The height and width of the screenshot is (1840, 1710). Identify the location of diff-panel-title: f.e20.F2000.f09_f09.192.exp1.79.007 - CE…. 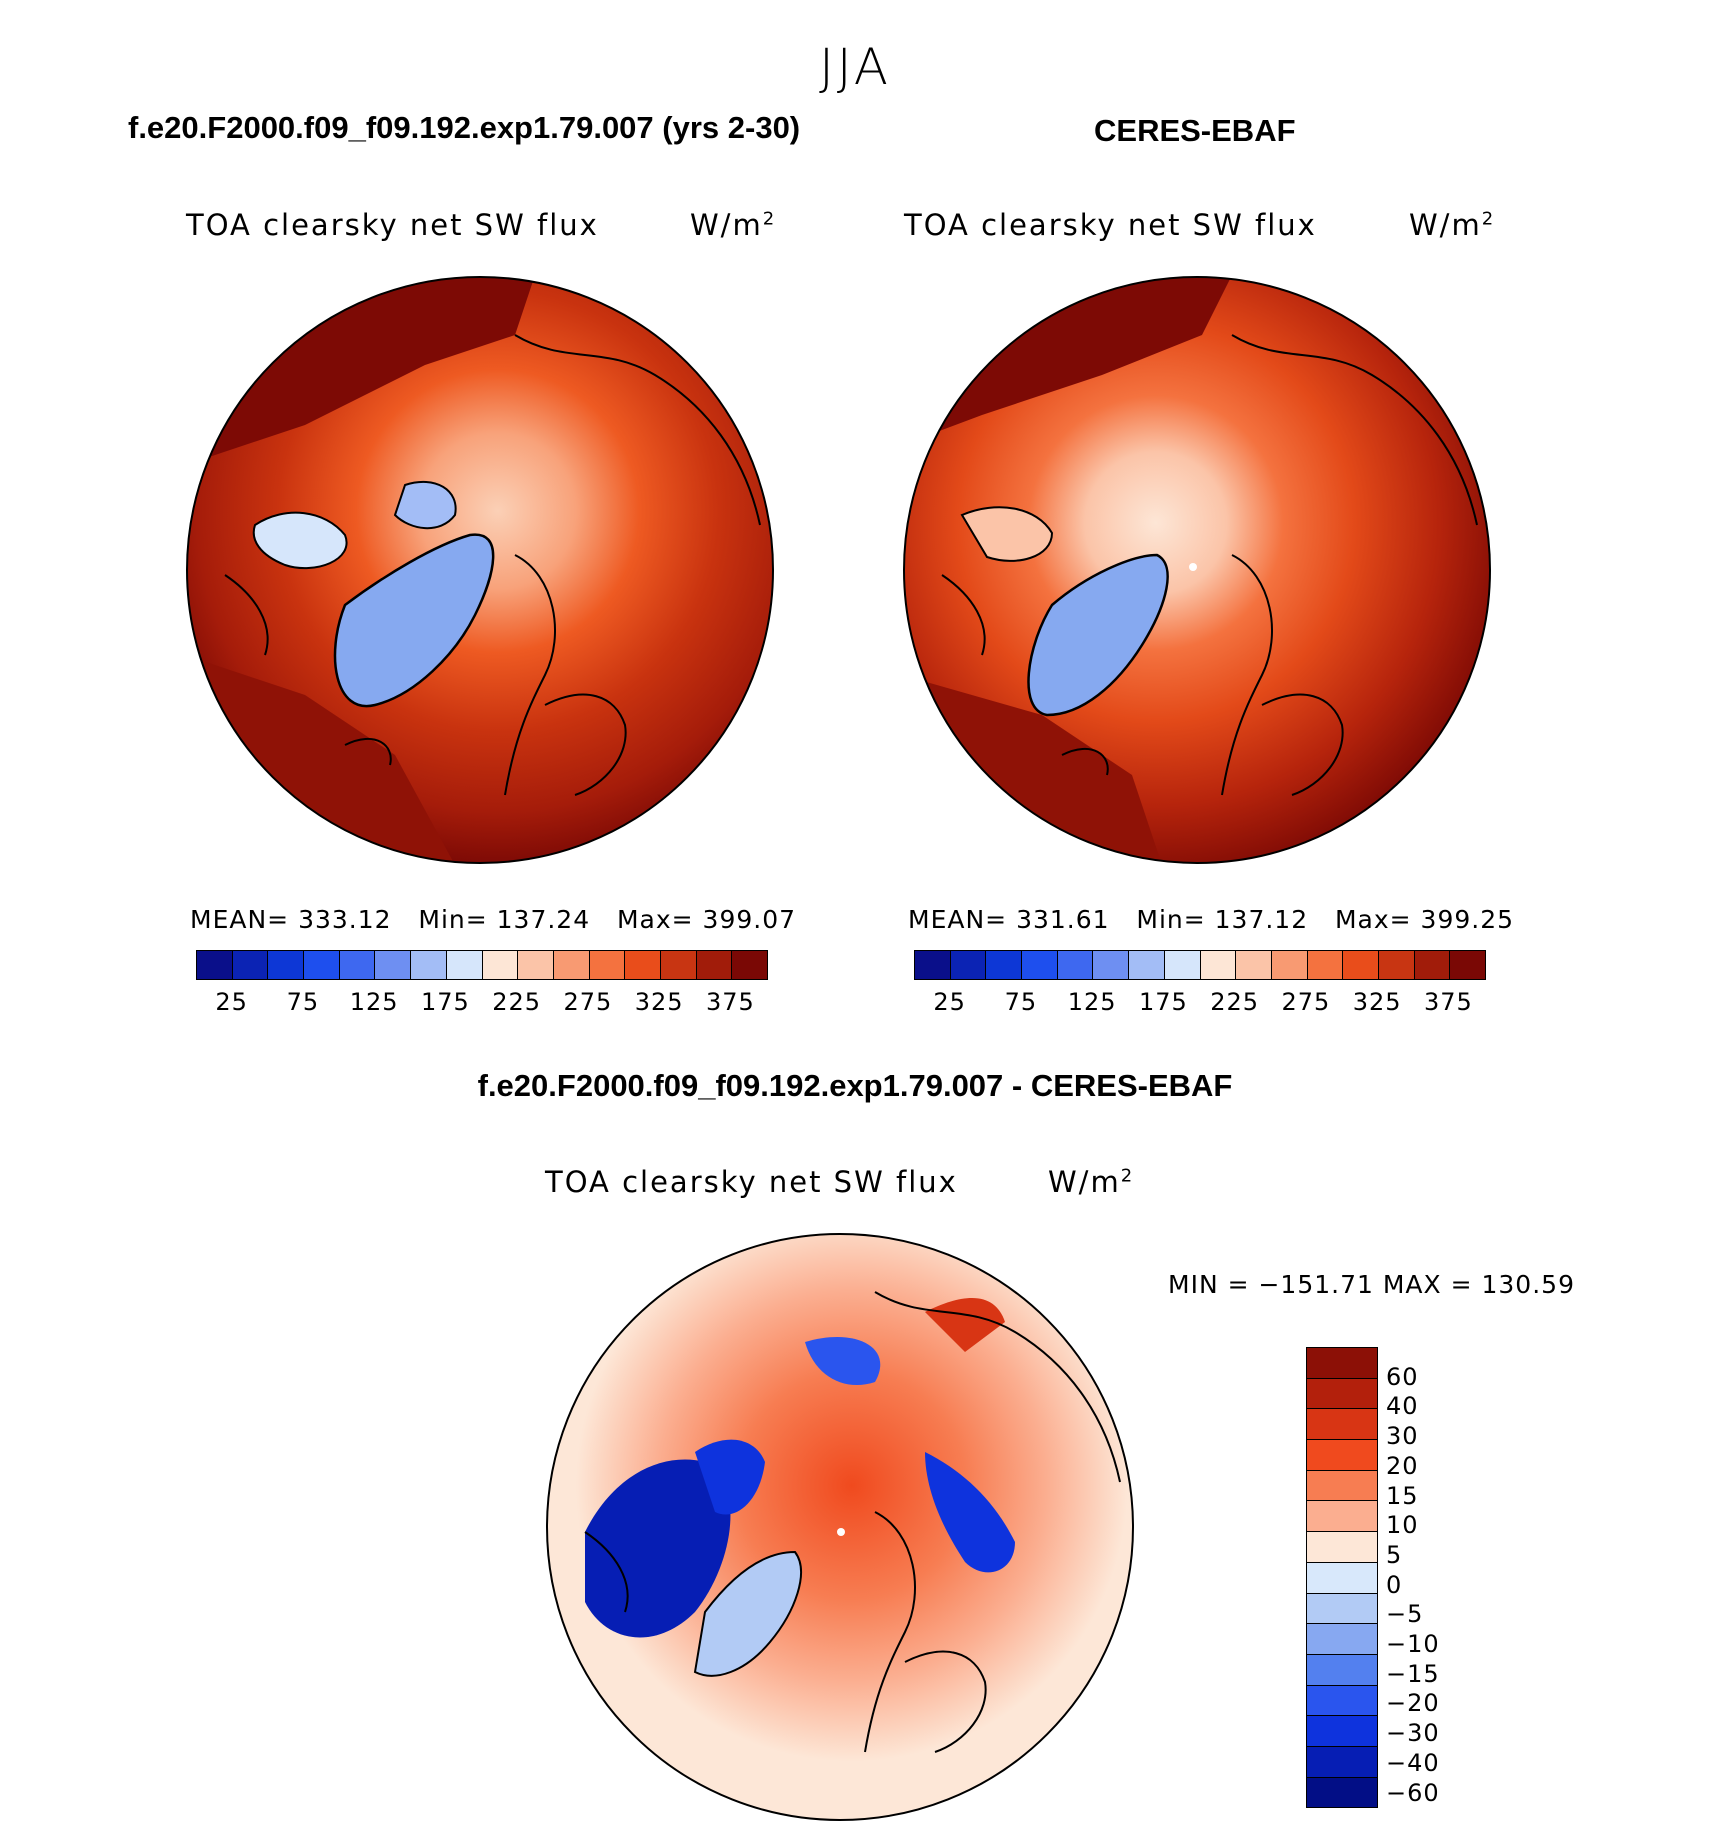
(855, 1085).